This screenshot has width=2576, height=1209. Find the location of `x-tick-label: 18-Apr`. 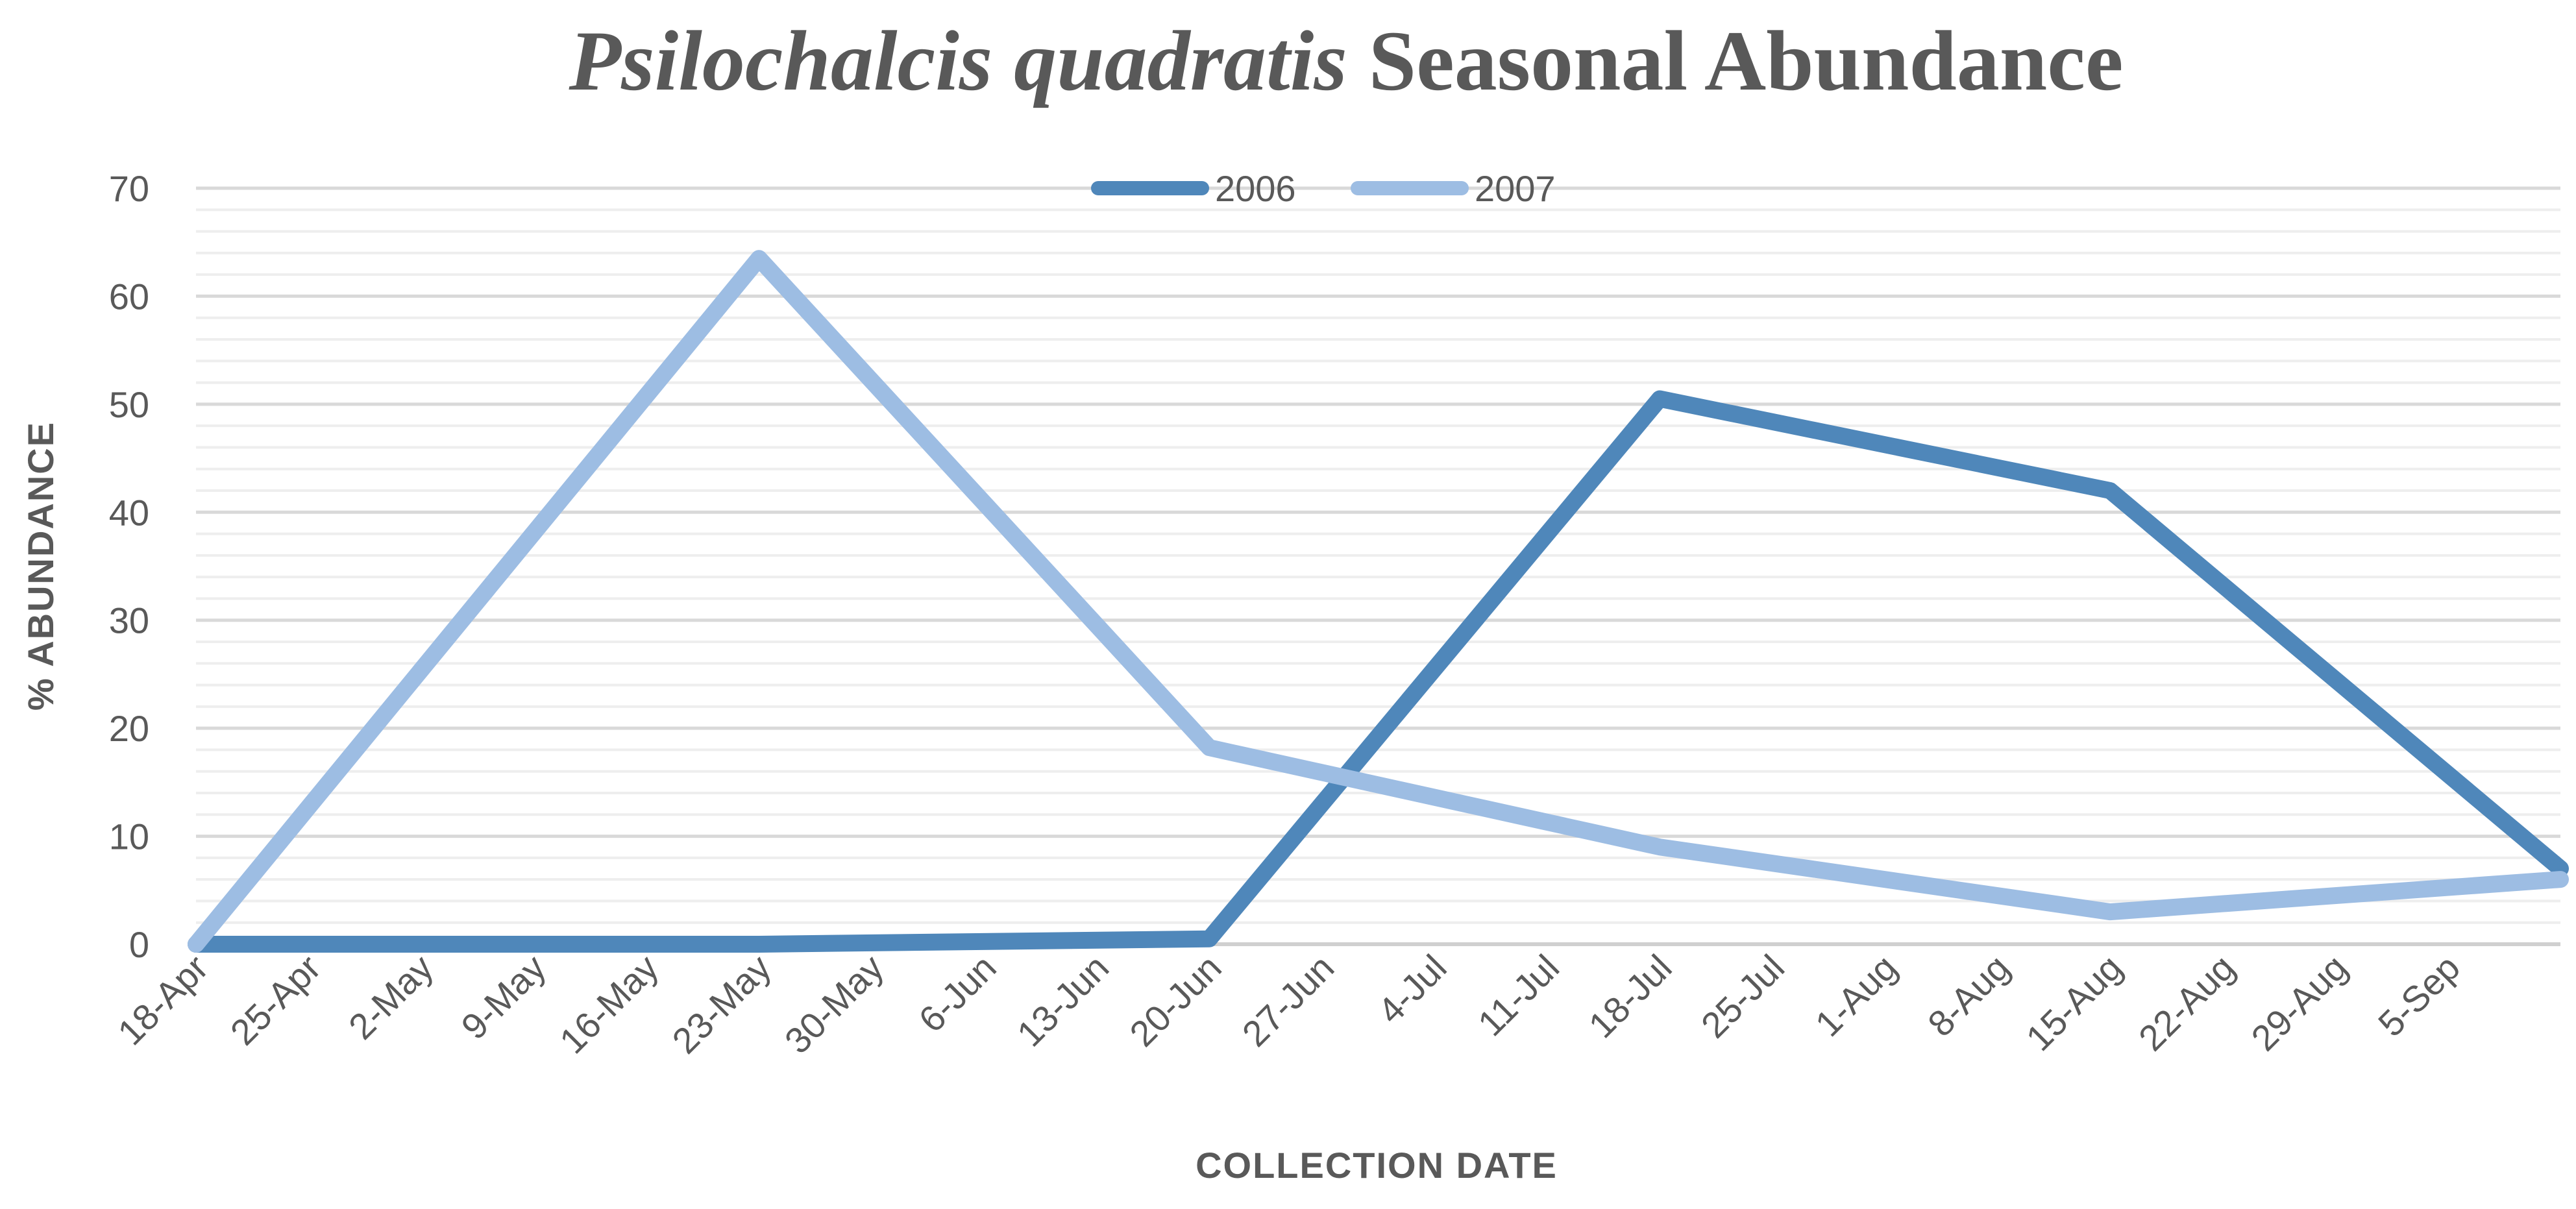

x-tick-label: 18-Apr is located at coordinates (162, 1000).